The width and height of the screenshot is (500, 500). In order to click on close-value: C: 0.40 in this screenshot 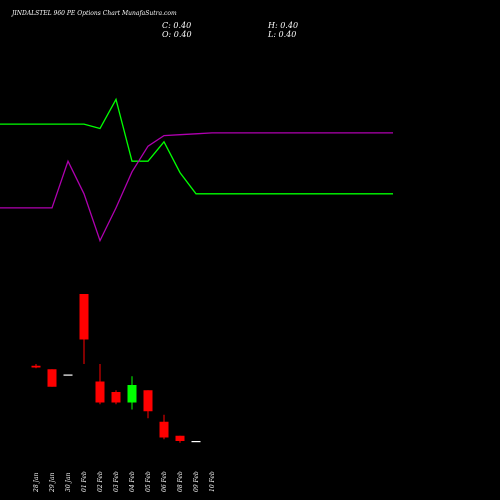, I will do `click(177, 25)`.